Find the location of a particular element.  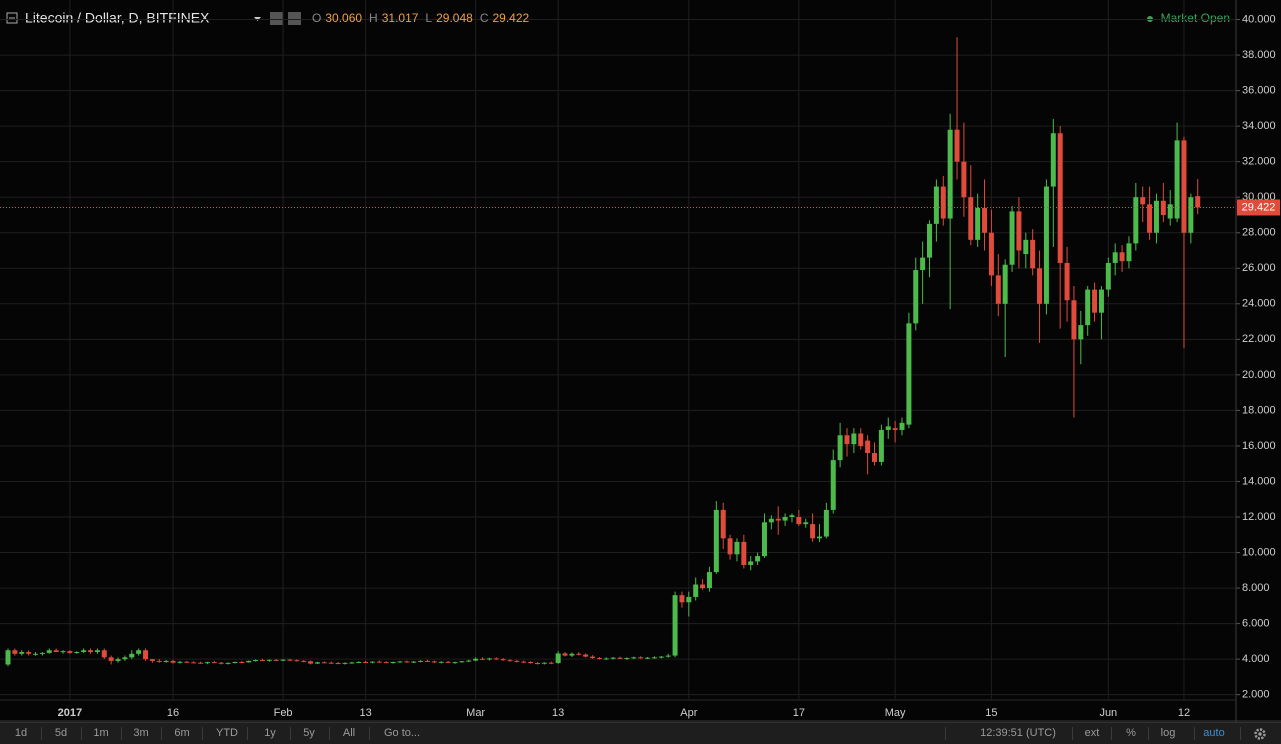

gear-hub is located at coordinates (1260, 734).